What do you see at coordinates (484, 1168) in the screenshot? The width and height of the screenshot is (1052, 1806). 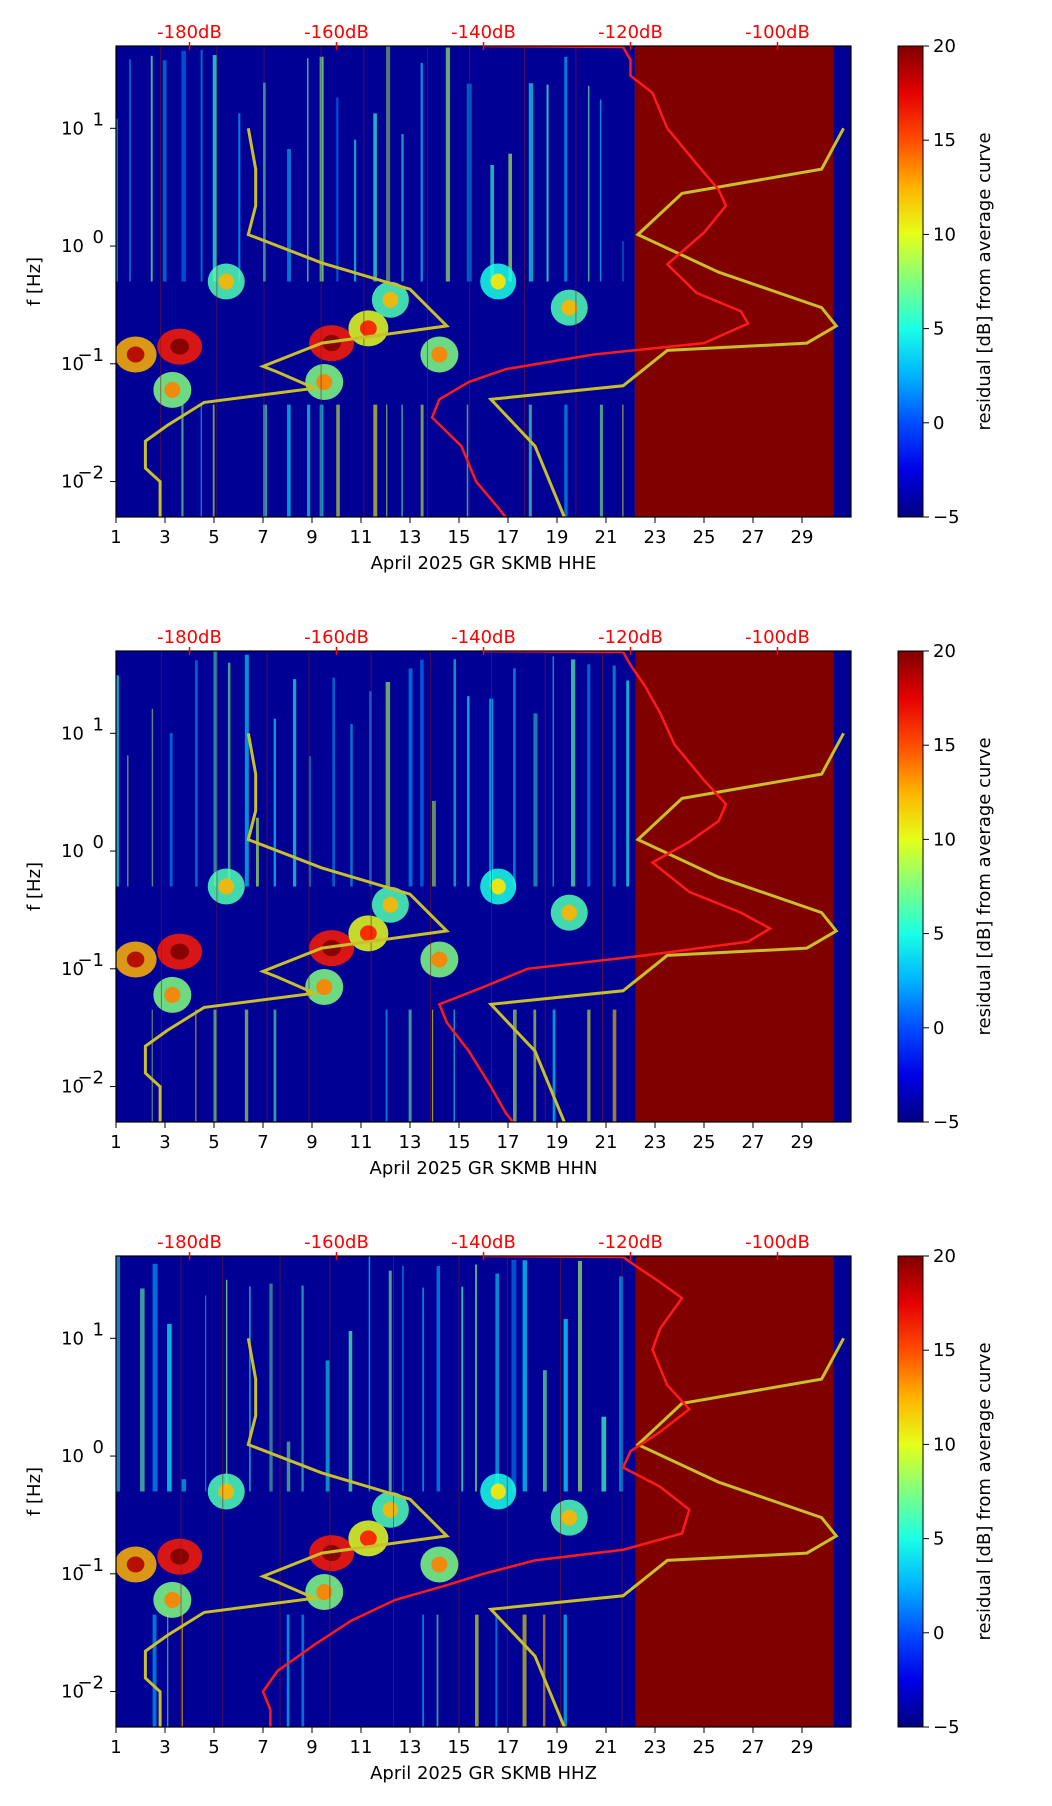 I see `x-axis-label: April 2025 GR SKMB HHN` at bounding box center [484, 1168].